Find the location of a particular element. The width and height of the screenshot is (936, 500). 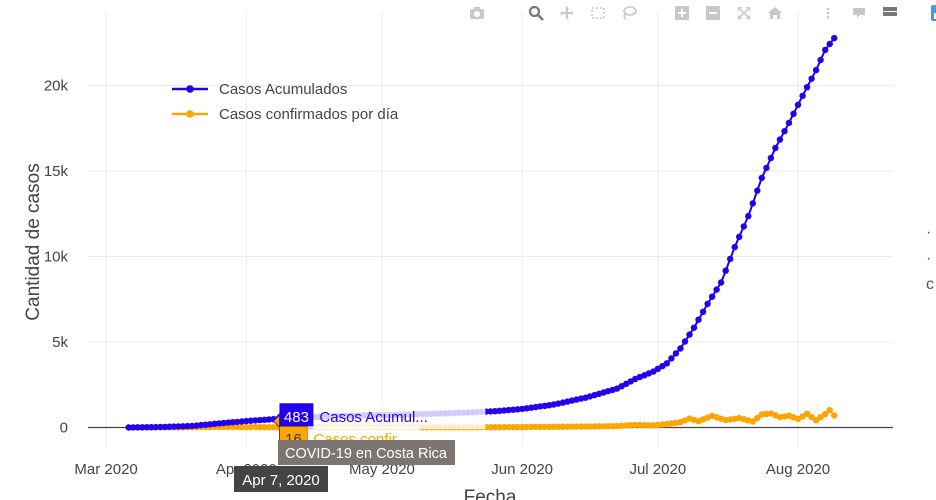

box-select-icon is located at coordinates (598, 13).